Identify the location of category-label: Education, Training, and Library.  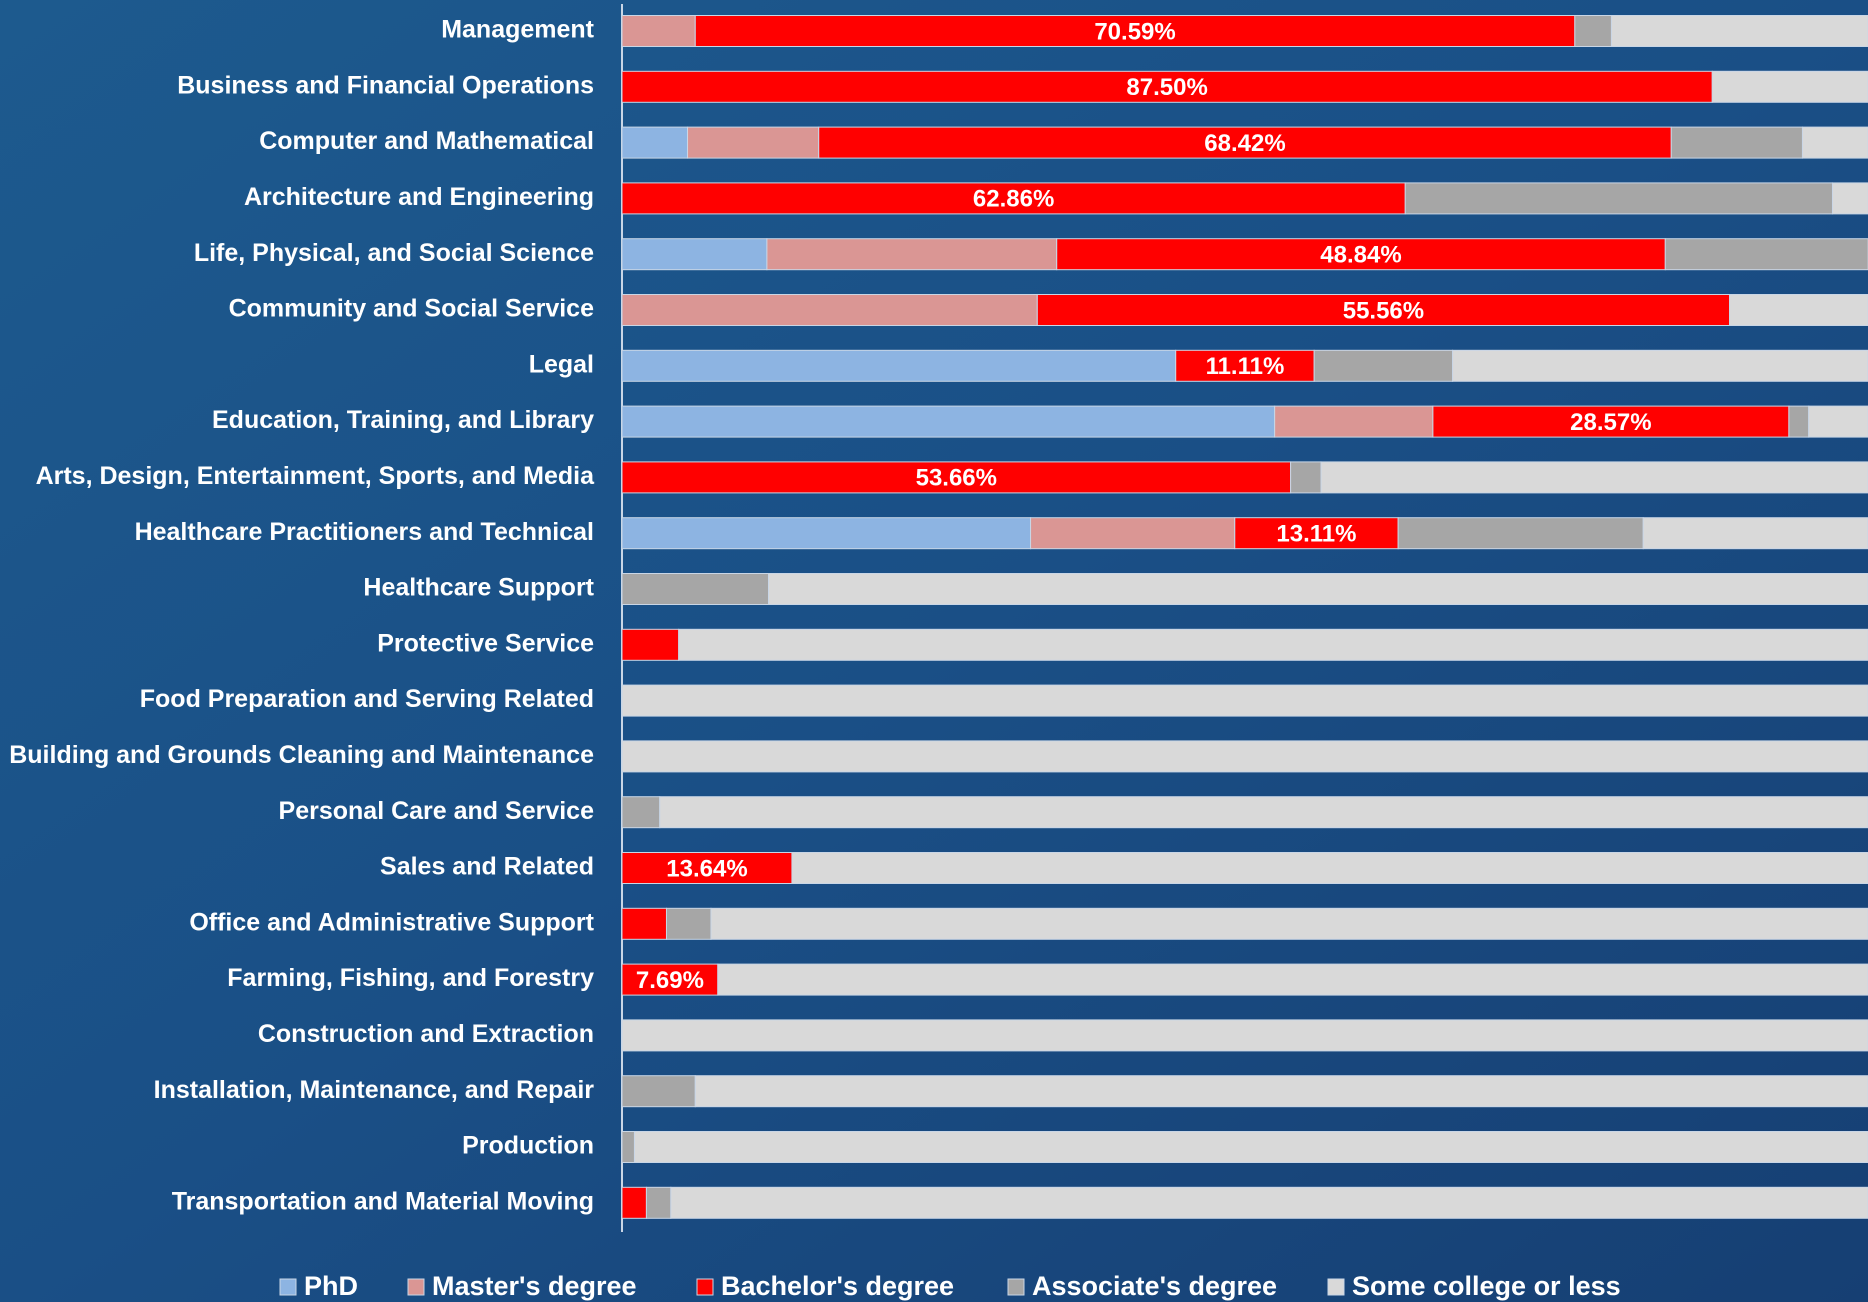
(403, 420).